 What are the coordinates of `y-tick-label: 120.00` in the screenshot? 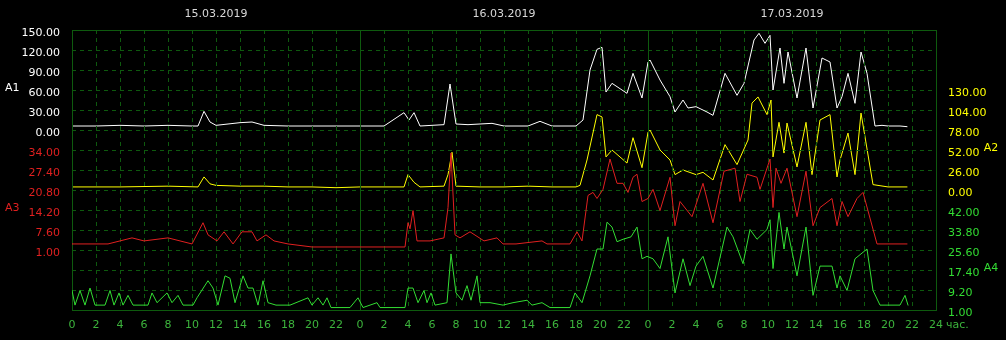 It's located at (40, 52).